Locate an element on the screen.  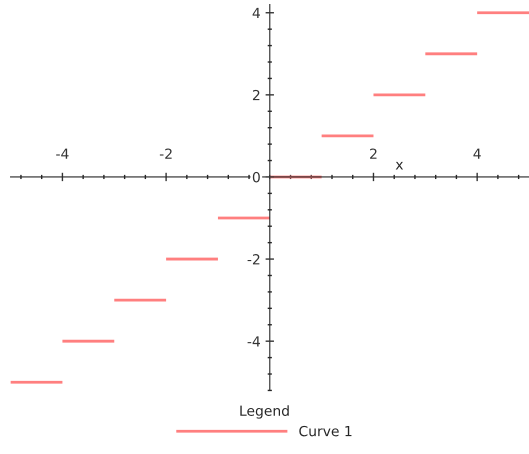
y-tick-label: -4 is located at coordinates (254, 341).